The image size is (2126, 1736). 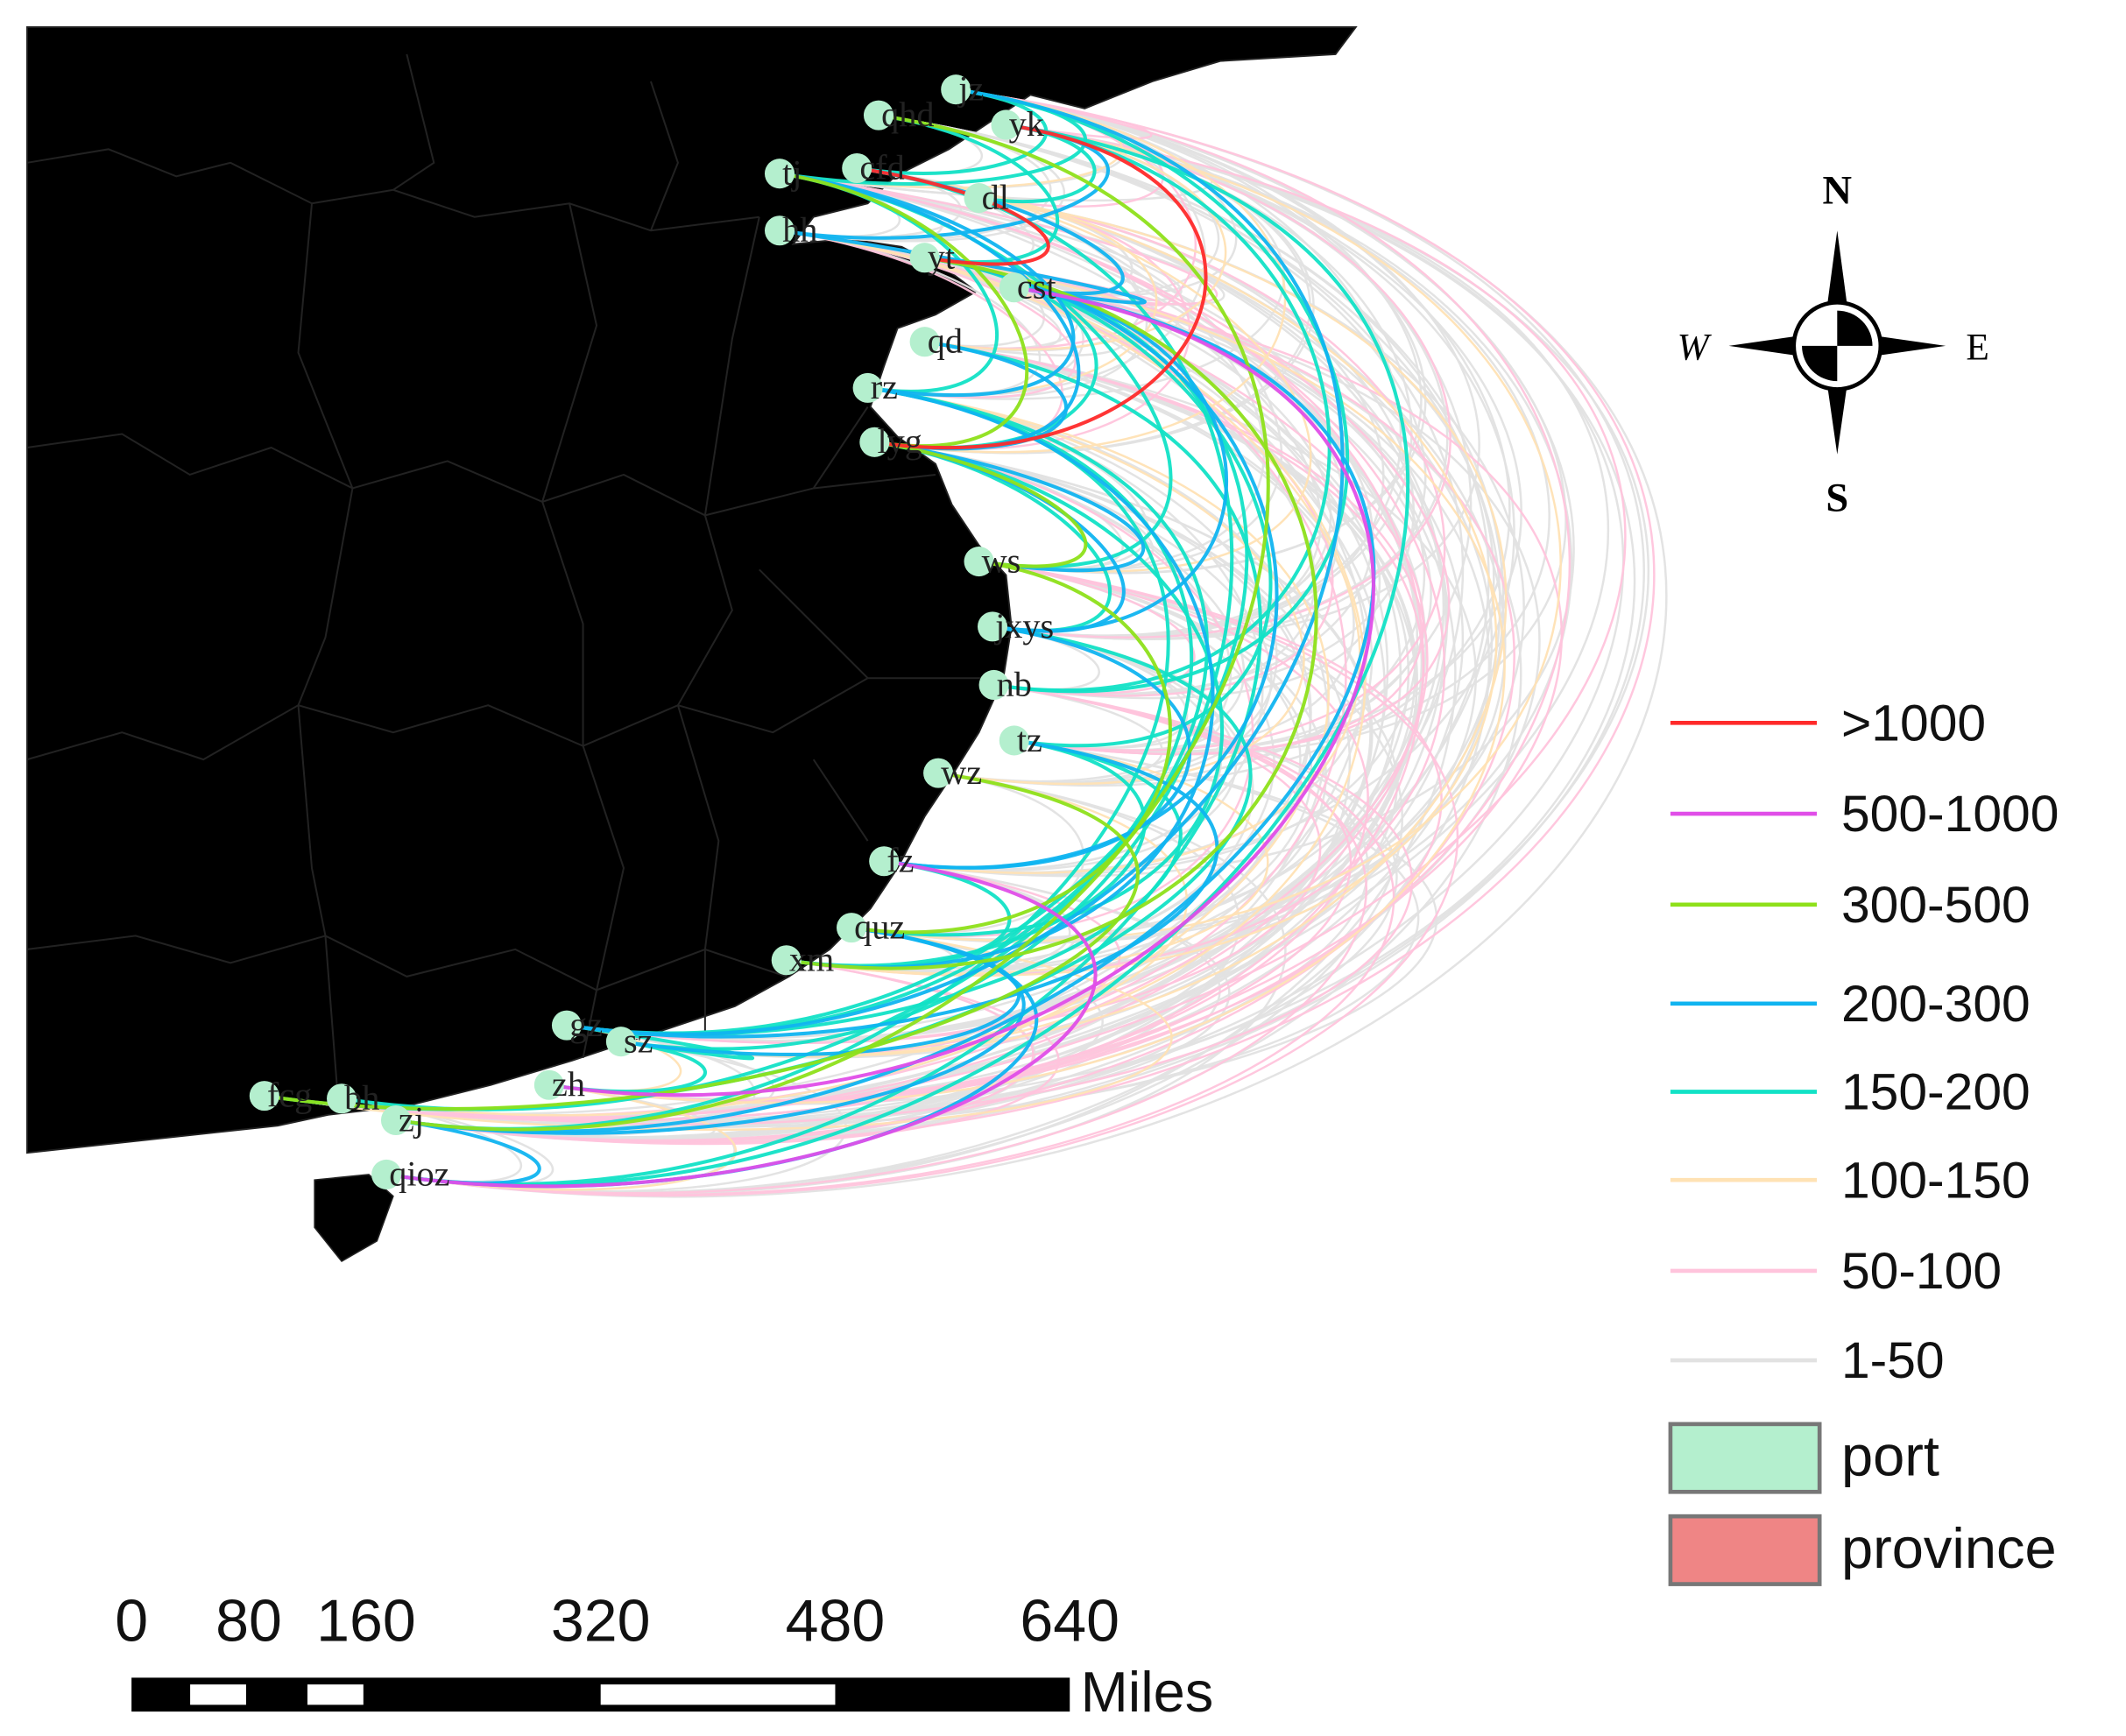 I want to click on port-label: tj, so click(x=792, y=173).